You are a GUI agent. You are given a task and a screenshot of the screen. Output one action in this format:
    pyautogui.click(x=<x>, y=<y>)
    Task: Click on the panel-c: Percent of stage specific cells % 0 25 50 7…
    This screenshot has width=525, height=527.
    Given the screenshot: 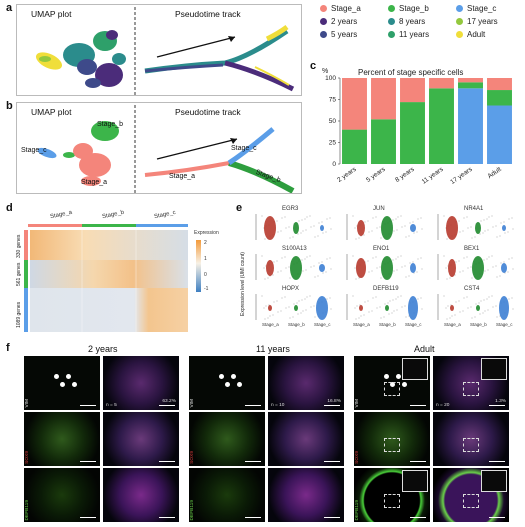 What is the action you would take?
    pyautogui.click(x=420, y=131)
    